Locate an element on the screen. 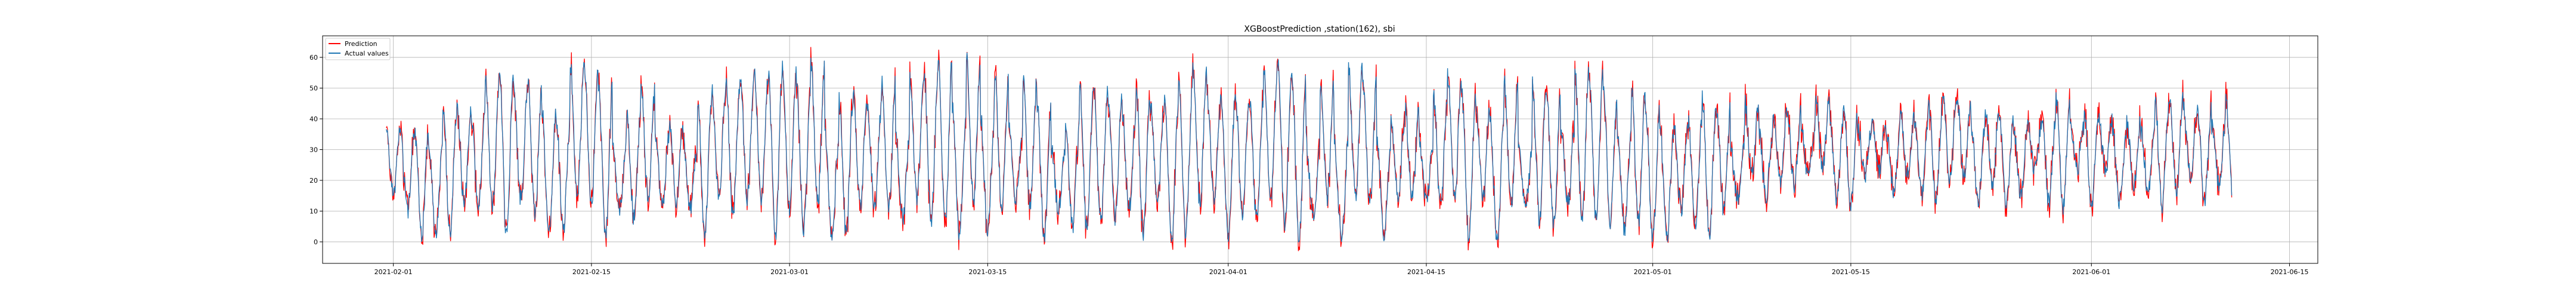  legend-label-prediction: Prediction is located at coordinates (361, 44).